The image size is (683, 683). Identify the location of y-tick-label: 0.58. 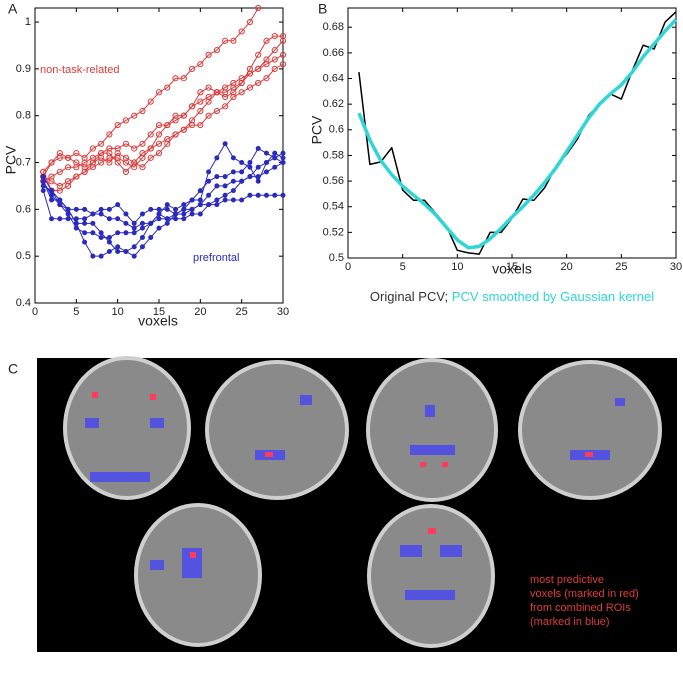
(333, 155).